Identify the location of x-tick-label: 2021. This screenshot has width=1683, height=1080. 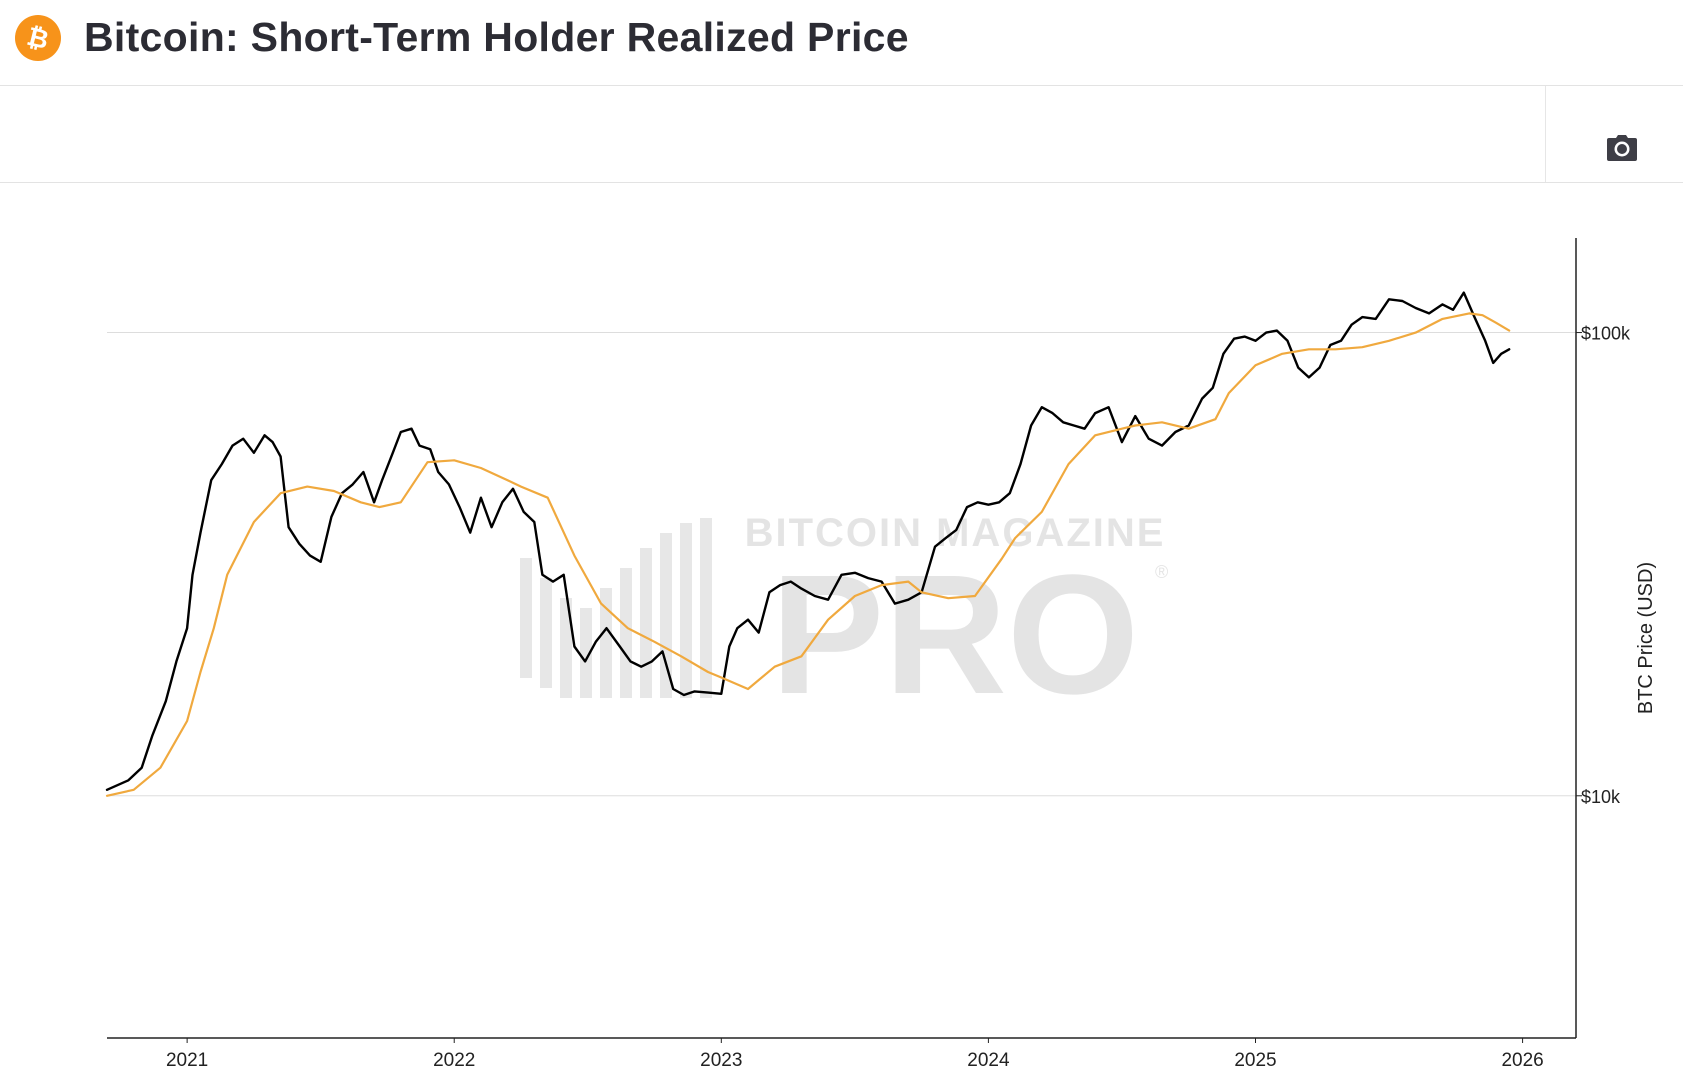
(187, 1060).